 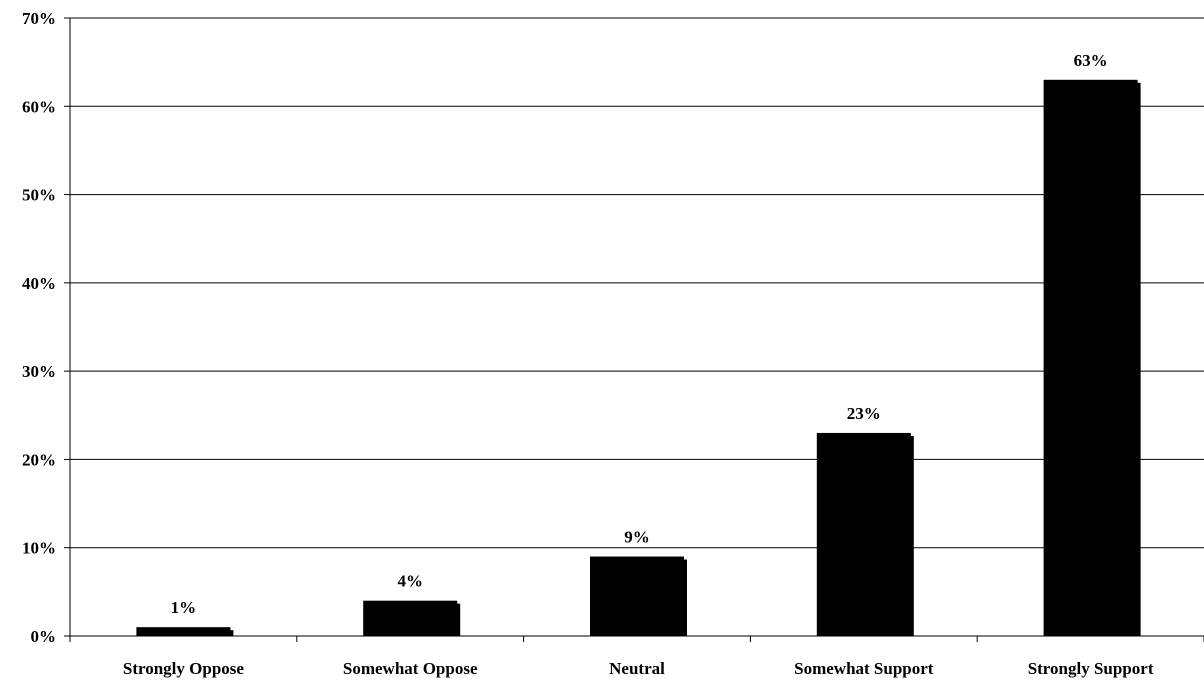 I want to click on y-tick-label: 10%, so click(x=39, y=548).